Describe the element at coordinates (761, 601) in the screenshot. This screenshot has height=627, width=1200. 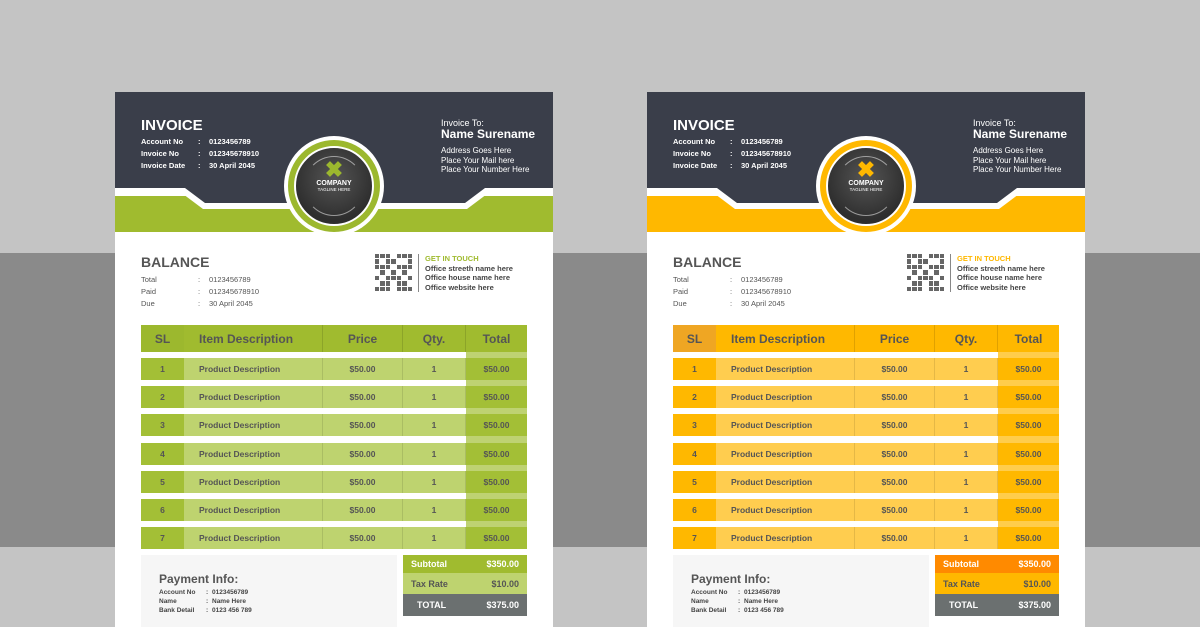
I see `payment-value: Name Here` at that location.